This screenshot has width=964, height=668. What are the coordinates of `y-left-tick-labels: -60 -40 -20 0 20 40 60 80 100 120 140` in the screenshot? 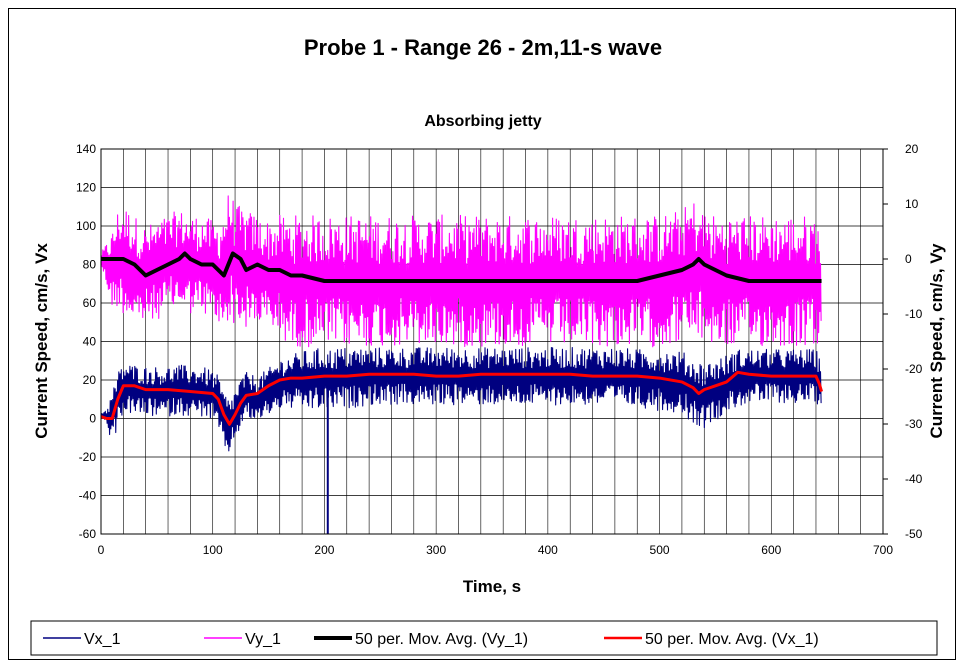 It's located at (86, 341).